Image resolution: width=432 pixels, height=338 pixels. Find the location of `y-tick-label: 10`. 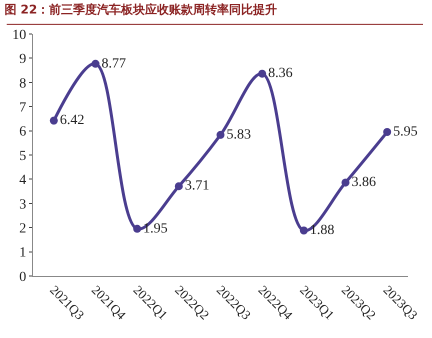

y-tick-label: 10 is located at coordinates (19, 35).